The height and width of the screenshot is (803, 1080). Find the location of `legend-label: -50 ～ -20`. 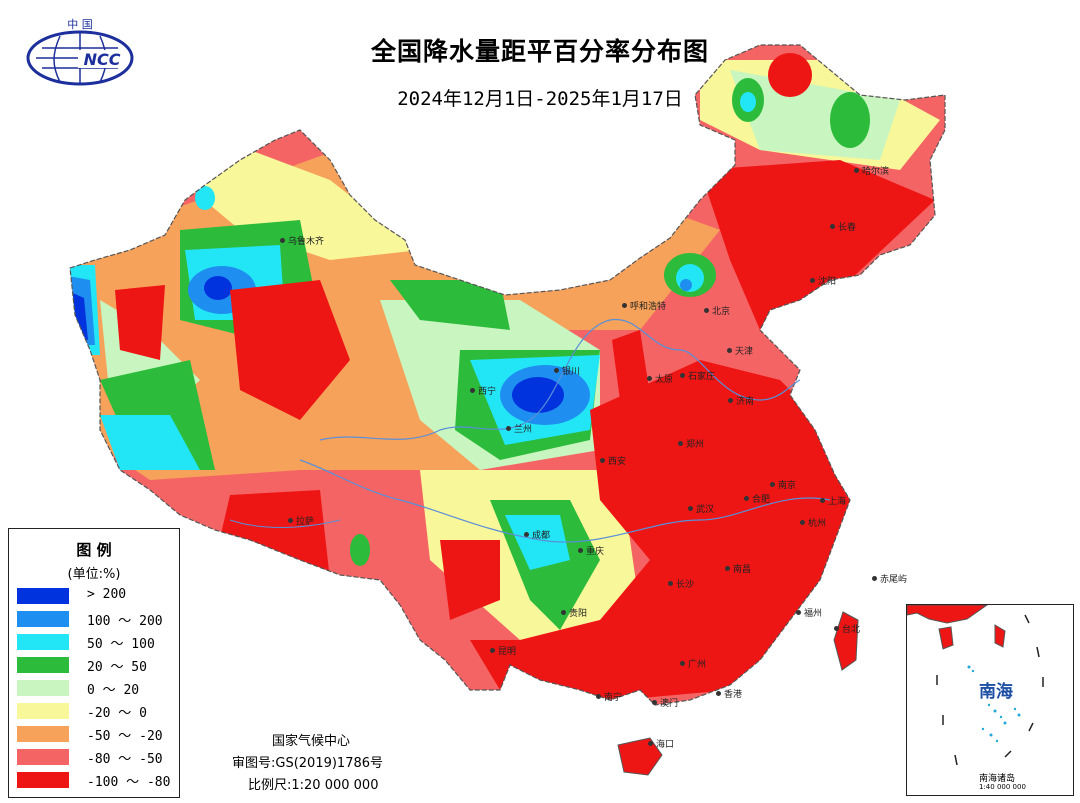

legend-label: -50 ～ -20 is located at coordinates (125, 736).